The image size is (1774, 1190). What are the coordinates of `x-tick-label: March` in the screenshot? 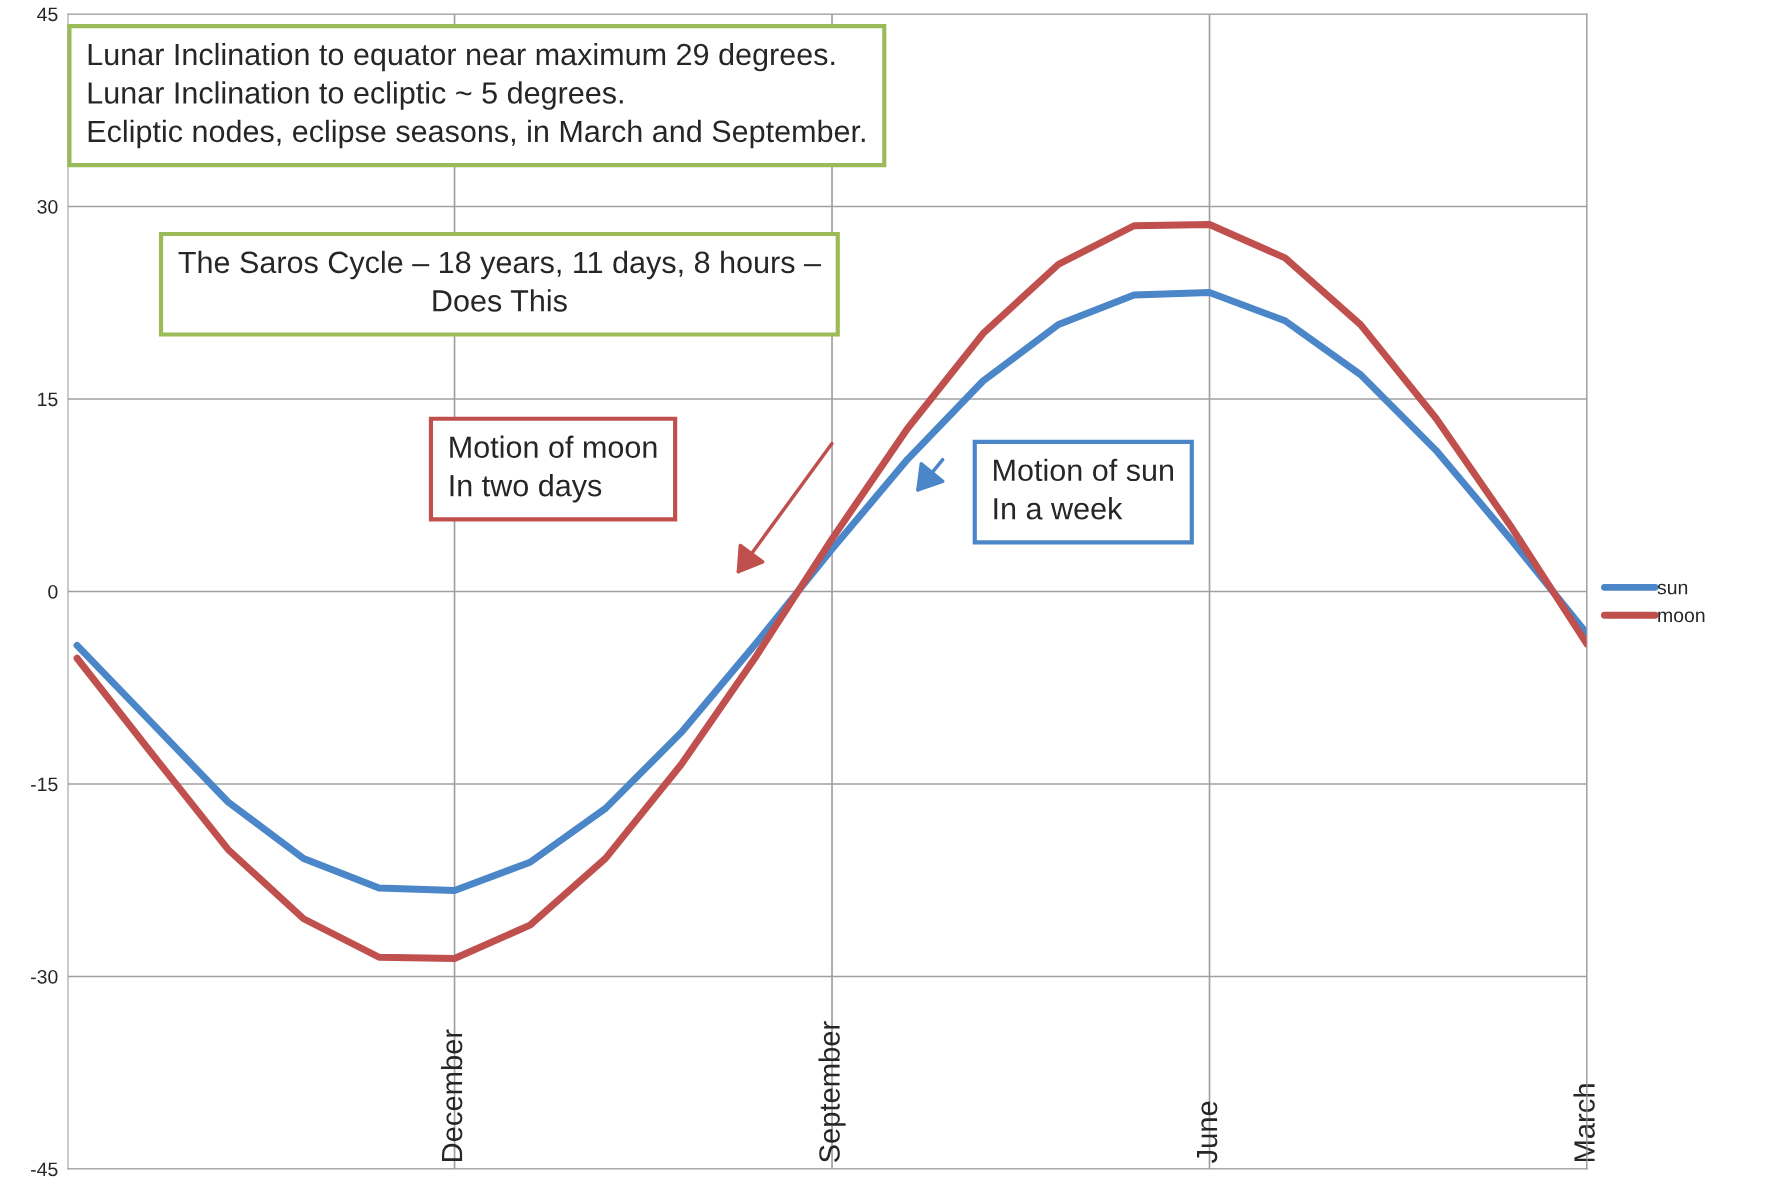 It's located at (1584, 1123).